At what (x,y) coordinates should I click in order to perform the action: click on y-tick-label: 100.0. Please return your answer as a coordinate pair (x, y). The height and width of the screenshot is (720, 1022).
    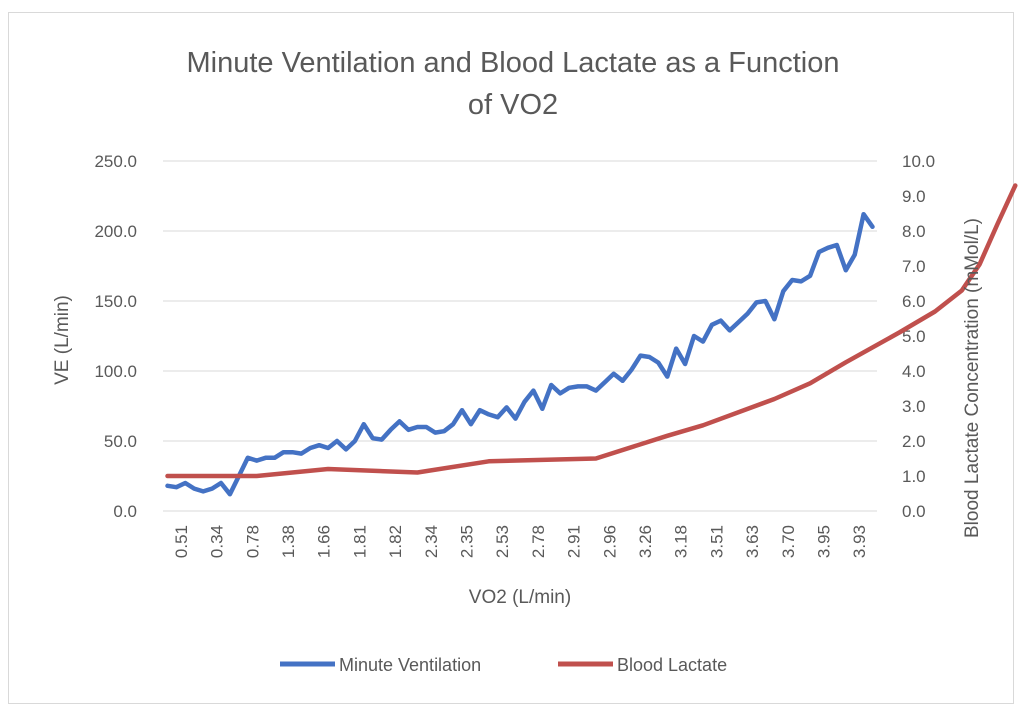
    Looking at the image, I should click on (115, 371).